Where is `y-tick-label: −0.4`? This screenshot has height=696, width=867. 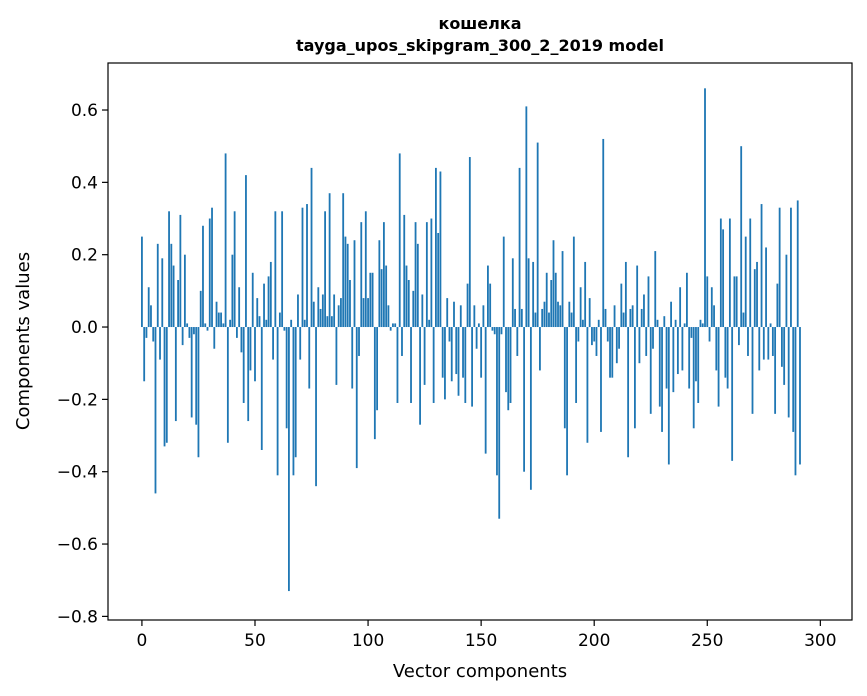
y-tick-label: −0.4 is located at coordinates (77, 473).